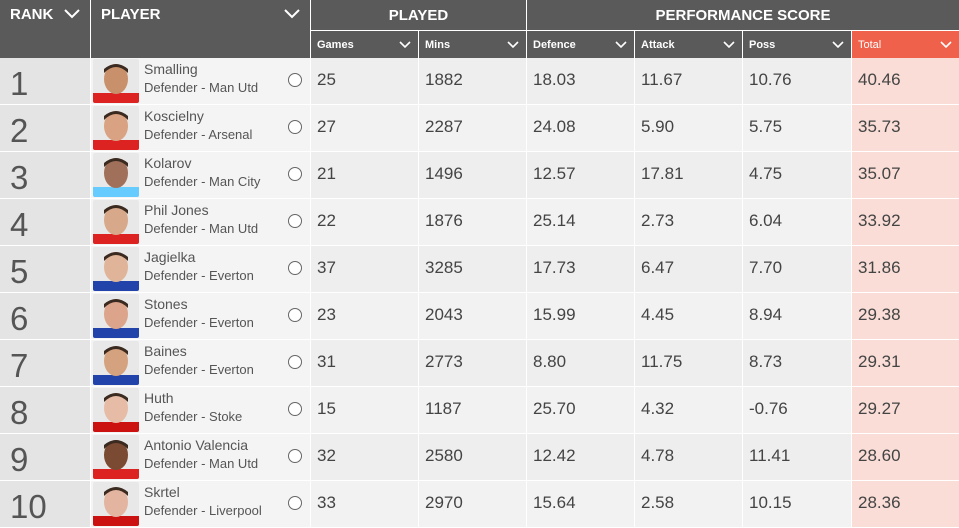 The width and height of the screenshot is (959, 528). Describe the element at coordinates (326, 79) in the screenshot. I see `games-value: 25` at that location.